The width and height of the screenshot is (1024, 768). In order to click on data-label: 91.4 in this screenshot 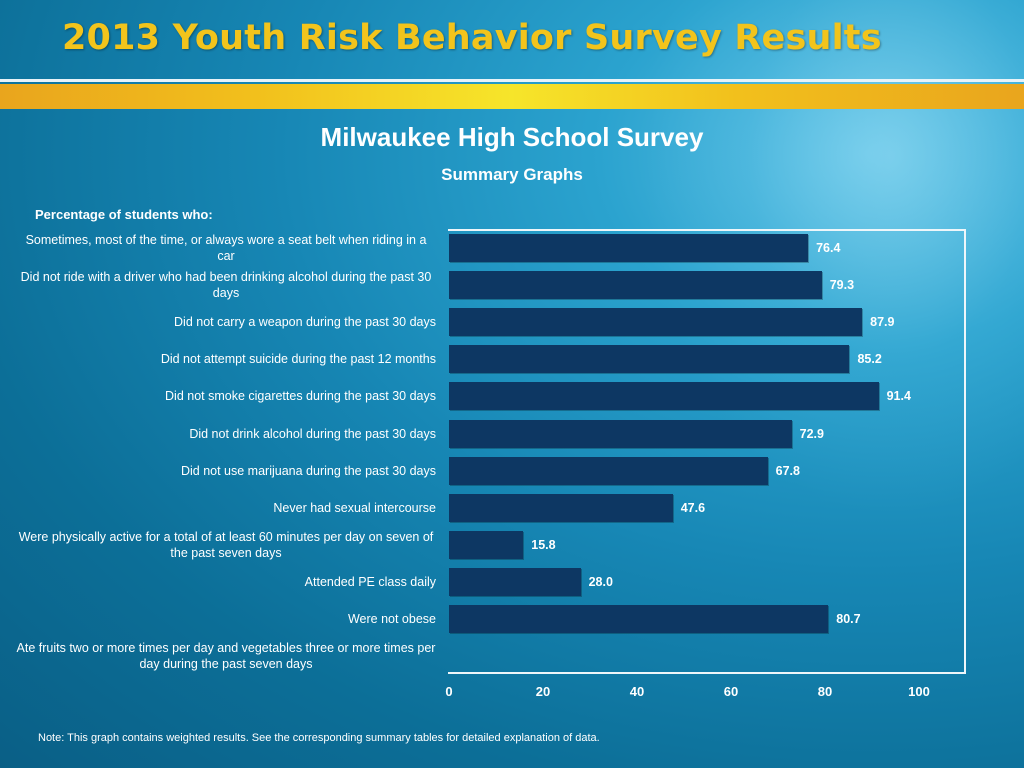, I will do `click(898, 396)`.